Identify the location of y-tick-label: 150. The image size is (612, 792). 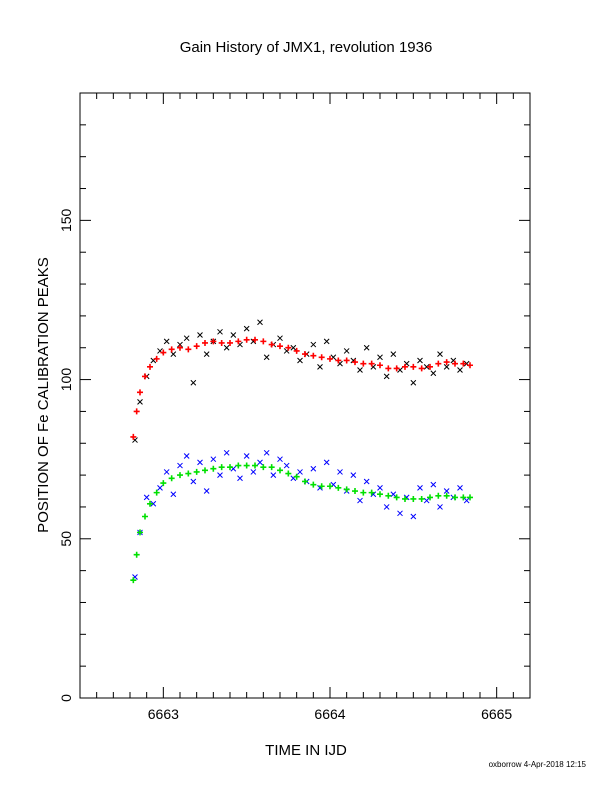
(66, 220).